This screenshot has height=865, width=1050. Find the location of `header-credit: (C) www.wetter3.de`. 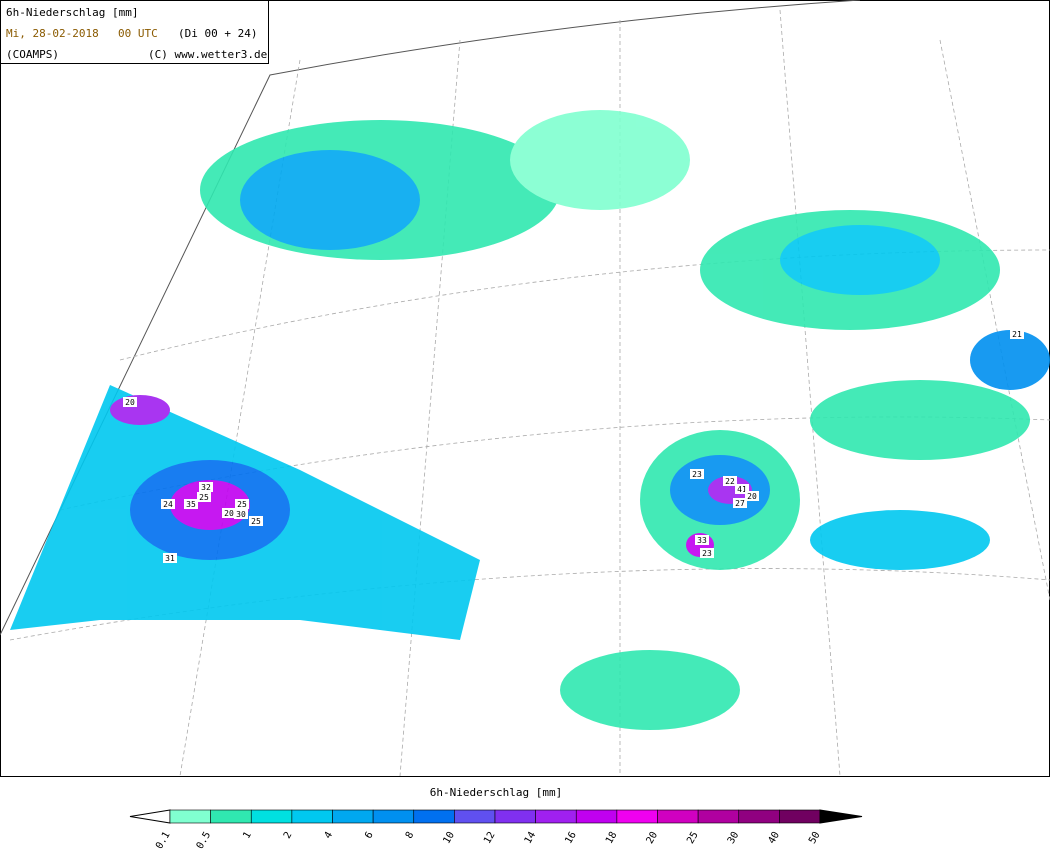

header-credit: (C) www.wetter3.de is located at coordinates (207, 54).